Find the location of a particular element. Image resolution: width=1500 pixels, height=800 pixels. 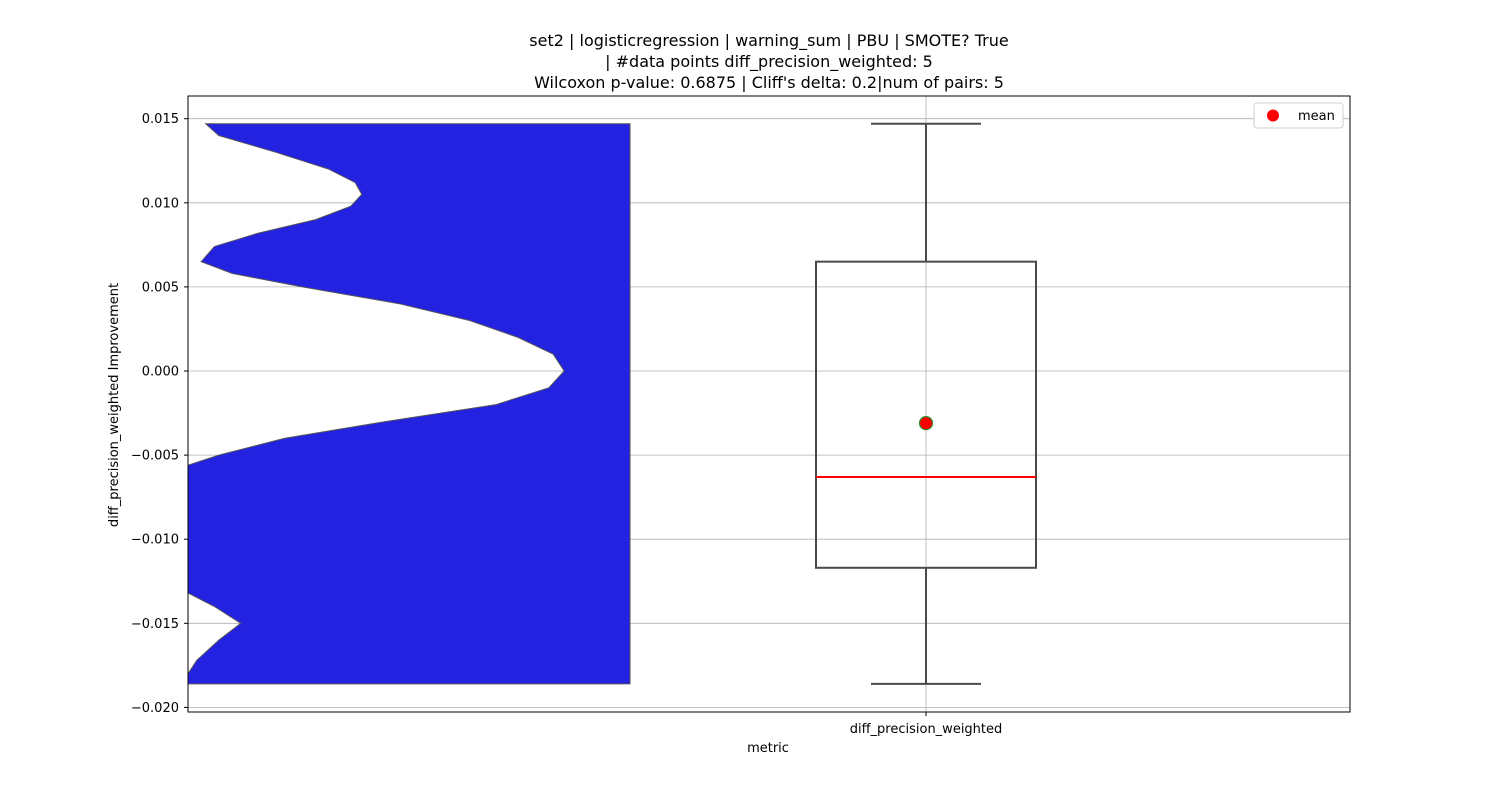

y-tick-label: 0.005 is located at coordinates (160, 287).